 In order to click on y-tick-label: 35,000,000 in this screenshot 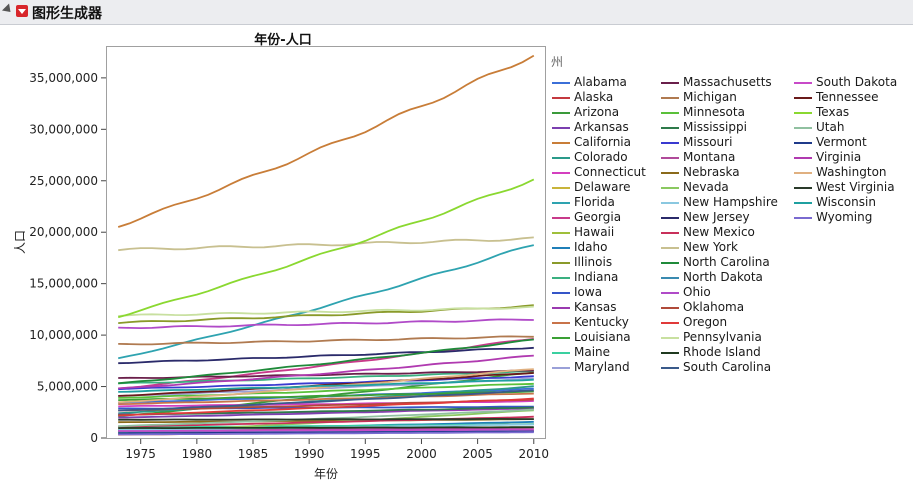, I will do `click(63, 78)`.